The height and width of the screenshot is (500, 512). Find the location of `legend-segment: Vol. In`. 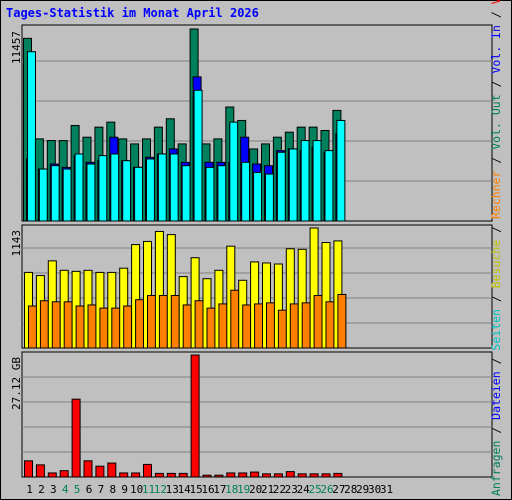

legend-segment: Vol. In is located at coordinates (496, 49).